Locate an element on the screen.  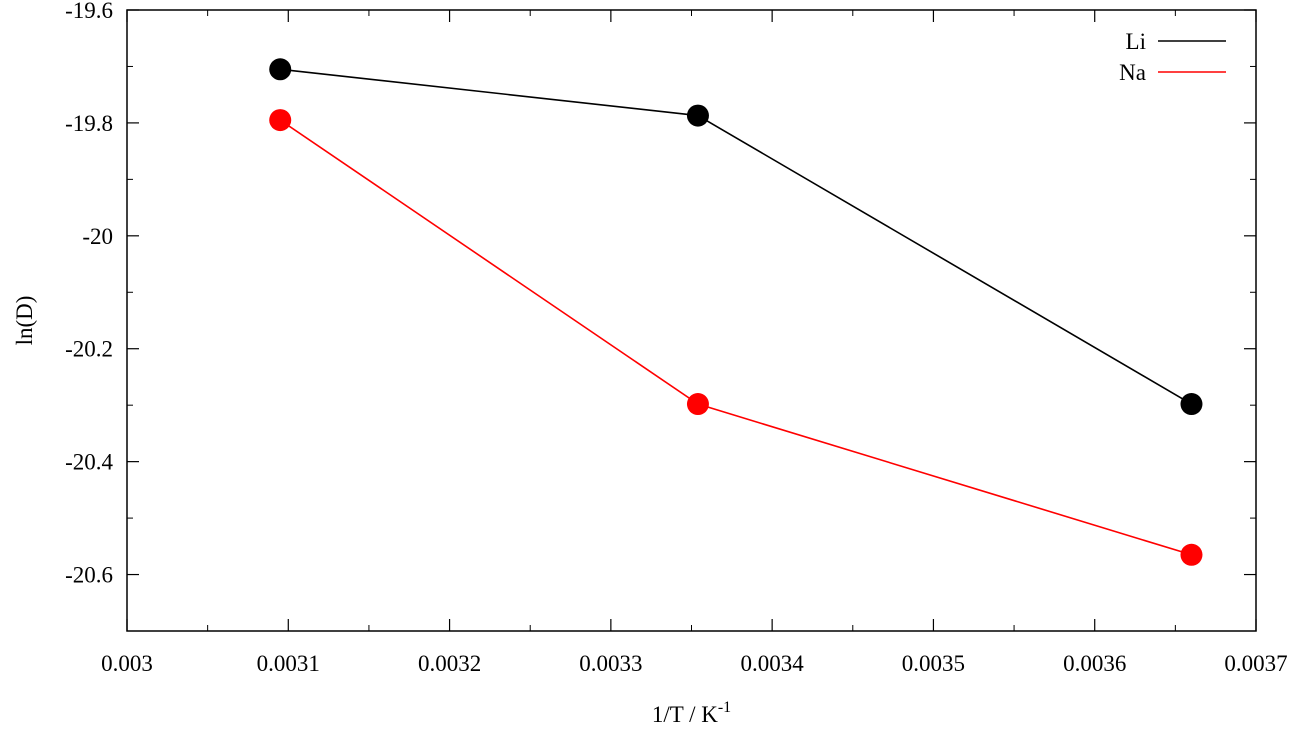
x-tick-label: 0.003 is located at coordinates (127, 663).